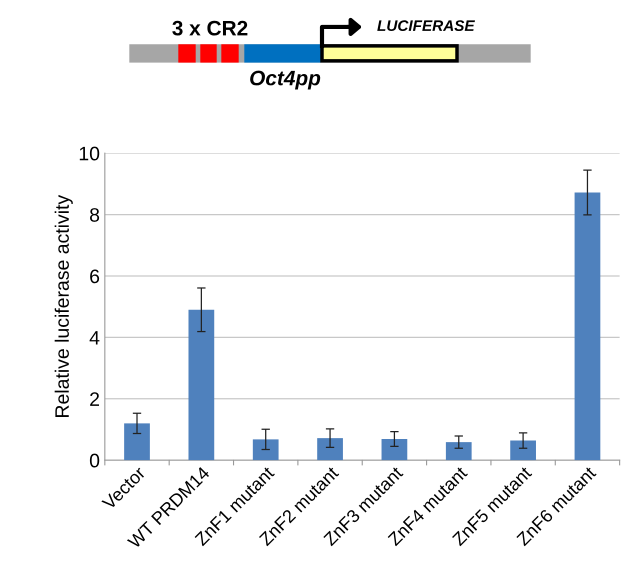 This screenshot has width=624, height=587. Describe the element at coordinates (426, 26) in the screenshot. I see `text: LUCIFERASE` at that location.